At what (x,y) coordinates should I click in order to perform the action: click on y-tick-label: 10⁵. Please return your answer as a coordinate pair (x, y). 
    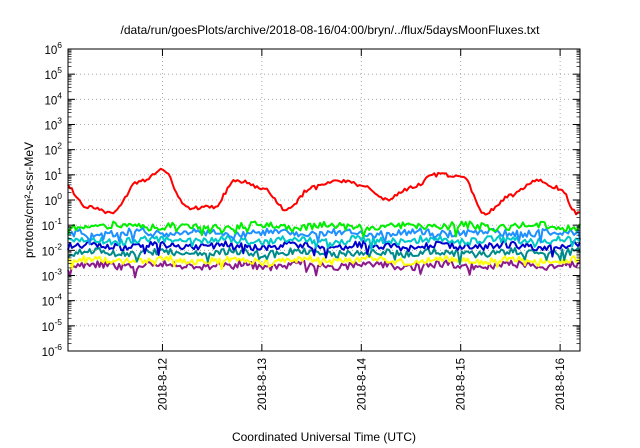
    Looking at the image, I should click on (53, 73).